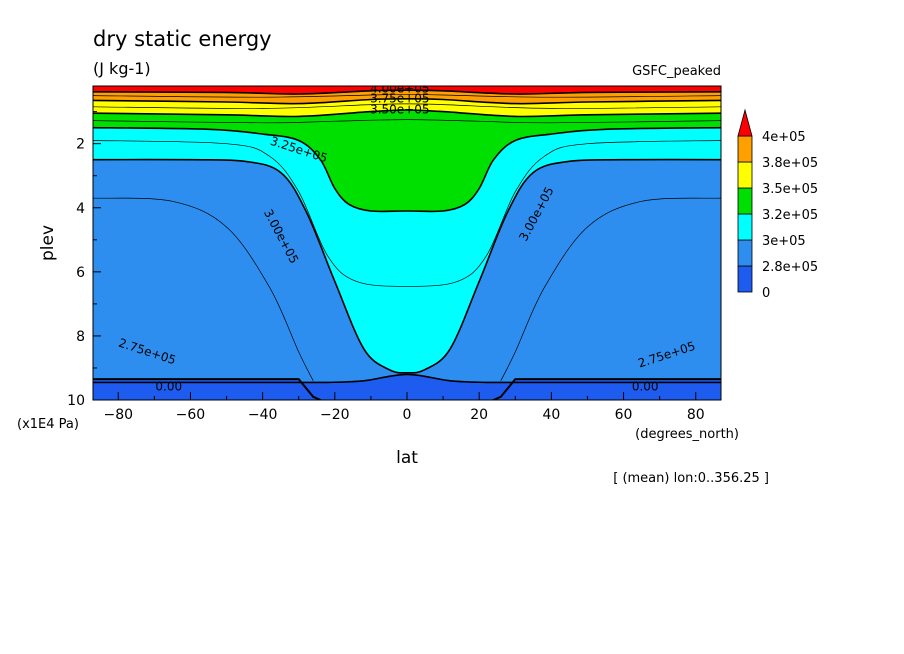  Describe the element at coordinates (182, 39) in the screenshot. I see `chart-title: dry static energy` at that location.